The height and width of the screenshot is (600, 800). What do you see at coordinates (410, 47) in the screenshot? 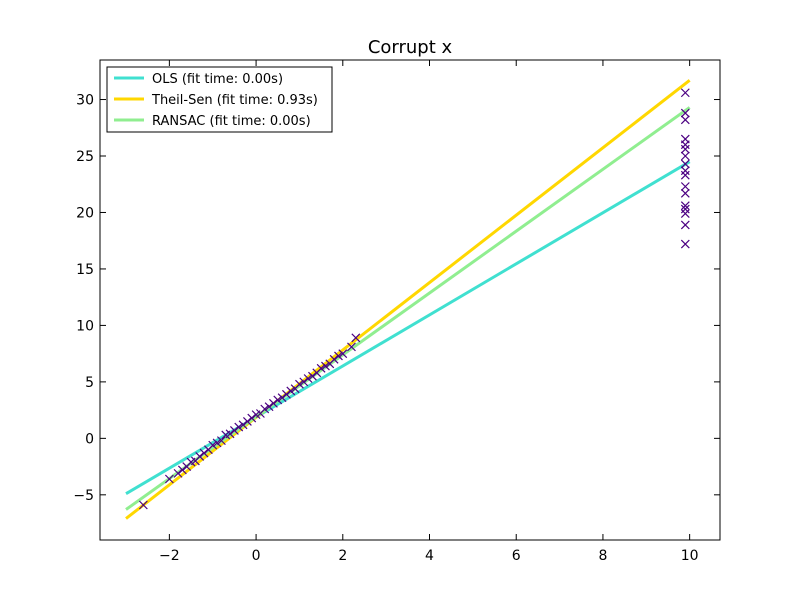
I see `chart-title: Corrupt x` at bounding box center [410, 47].